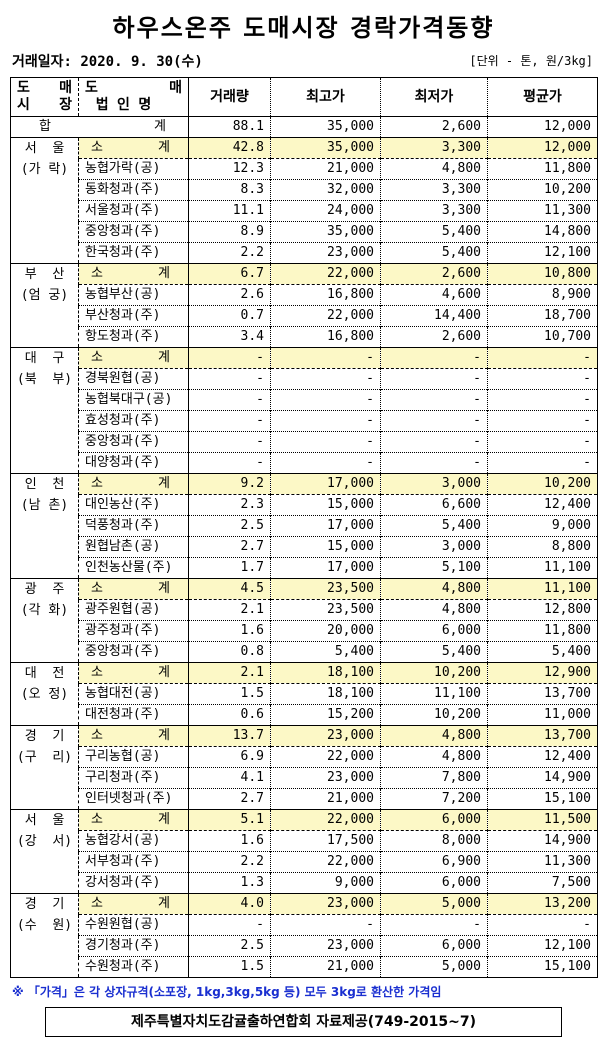 The width and height of the screenshot is (607, 1041). I want to click on corp-name: 대양청과(주), so click(133, 463).